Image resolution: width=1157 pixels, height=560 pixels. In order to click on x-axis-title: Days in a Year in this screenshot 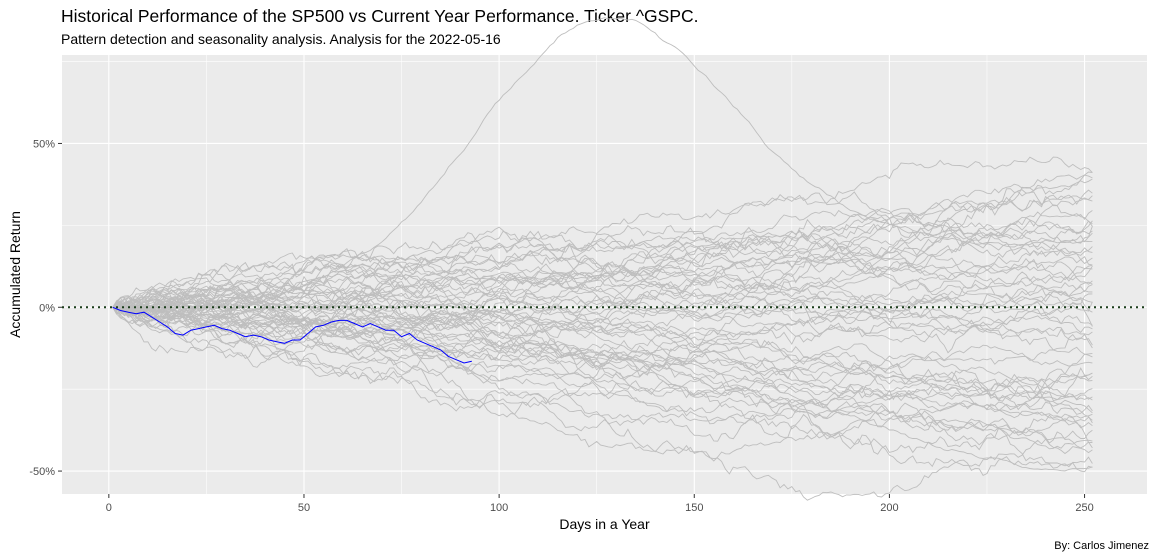, I will do `click(604, 524)`.